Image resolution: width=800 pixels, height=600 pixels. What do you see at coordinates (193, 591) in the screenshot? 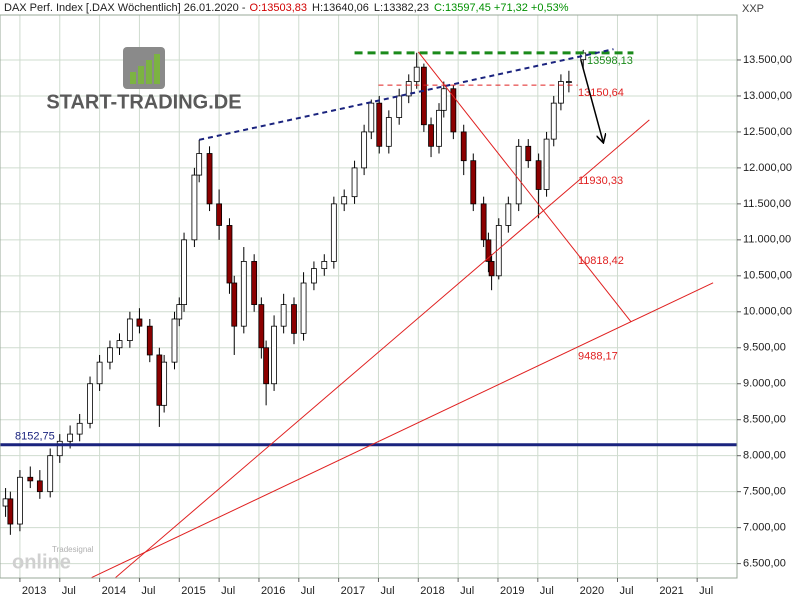
I see `x-tick-label: 2015` at bounding box center [193, 591].